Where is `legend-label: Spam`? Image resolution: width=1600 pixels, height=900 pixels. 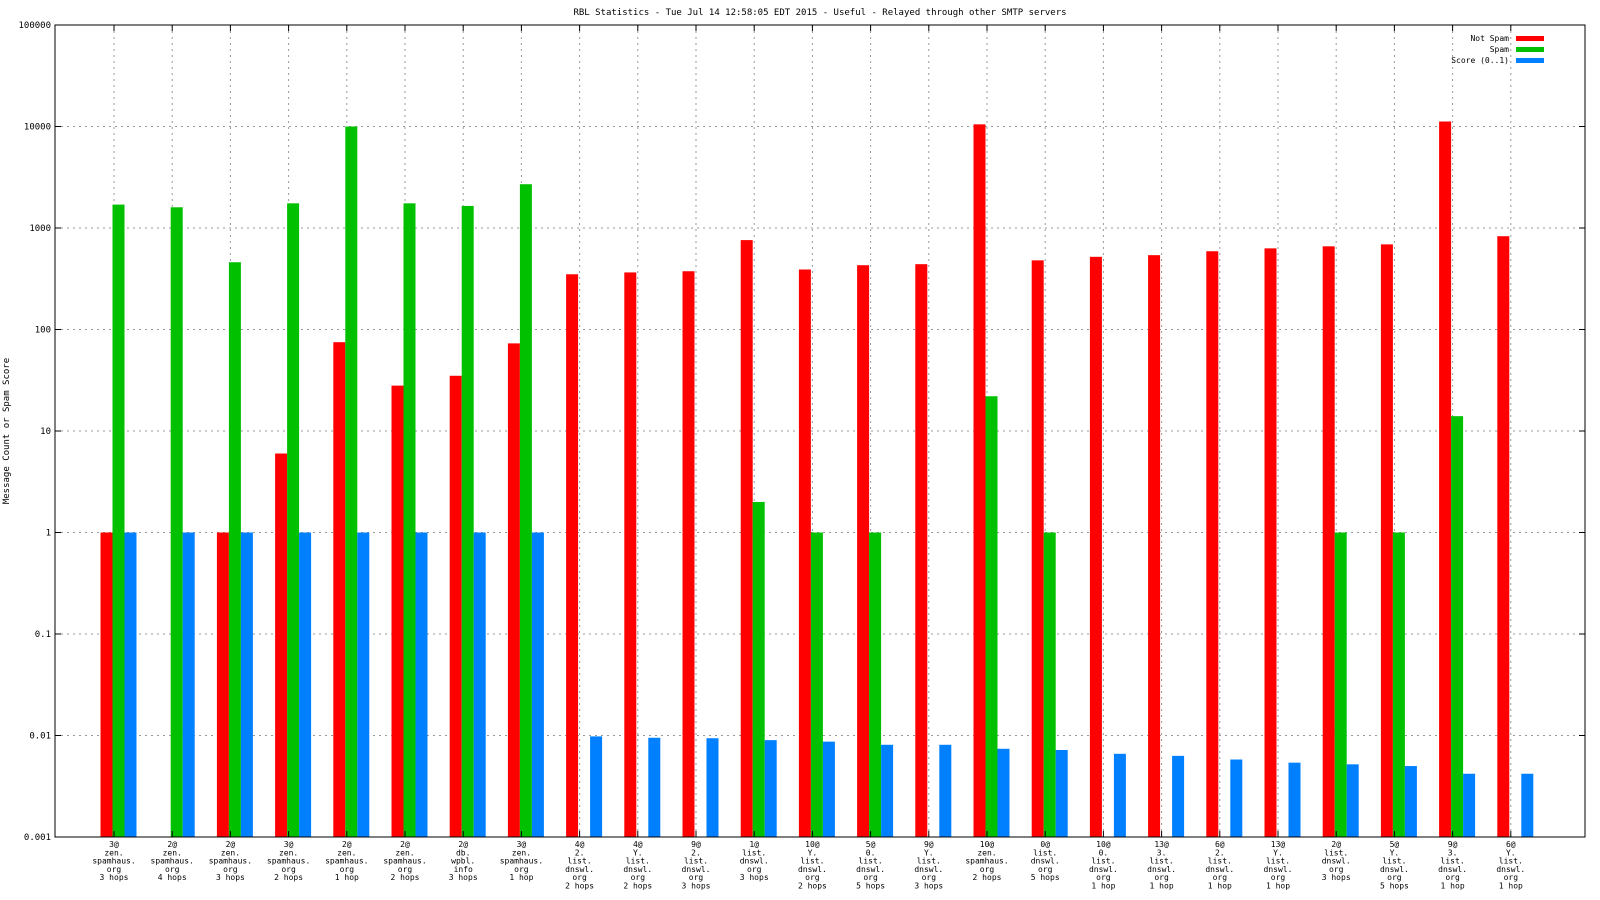
legend-label: Spam is located at coordinates (1499, 49).